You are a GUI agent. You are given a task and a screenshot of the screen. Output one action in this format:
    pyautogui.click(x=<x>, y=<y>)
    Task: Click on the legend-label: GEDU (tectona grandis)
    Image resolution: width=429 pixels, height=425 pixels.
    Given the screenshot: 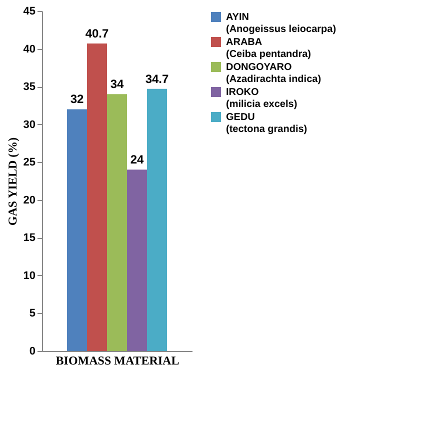 What is the action you would take?
    pyautogui.click(x=267, y=123)
    